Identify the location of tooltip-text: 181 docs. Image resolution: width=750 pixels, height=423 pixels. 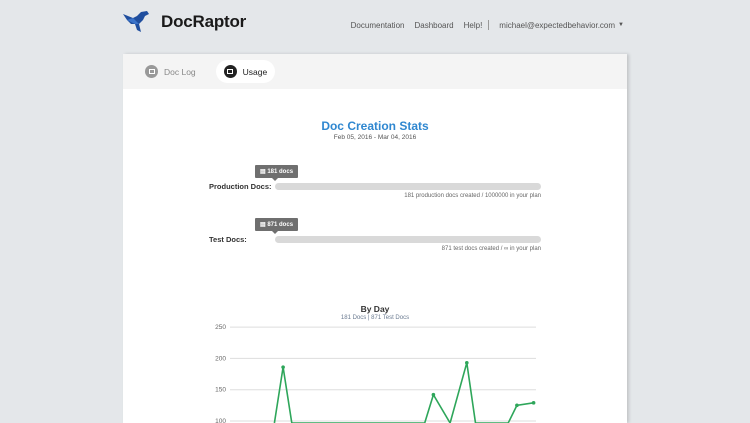
(280, 172).